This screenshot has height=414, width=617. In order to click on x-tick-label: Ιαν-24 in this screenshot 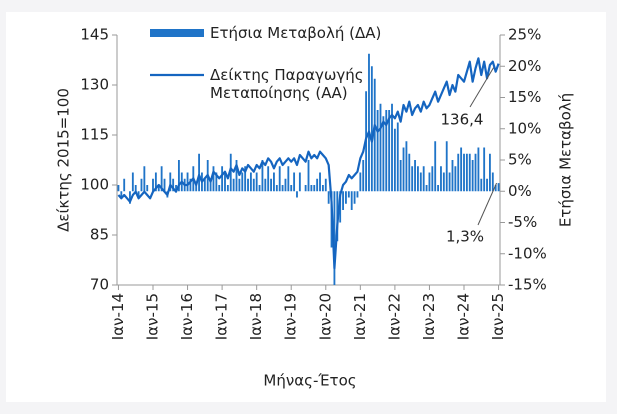, I will do `click(464, 316)`.